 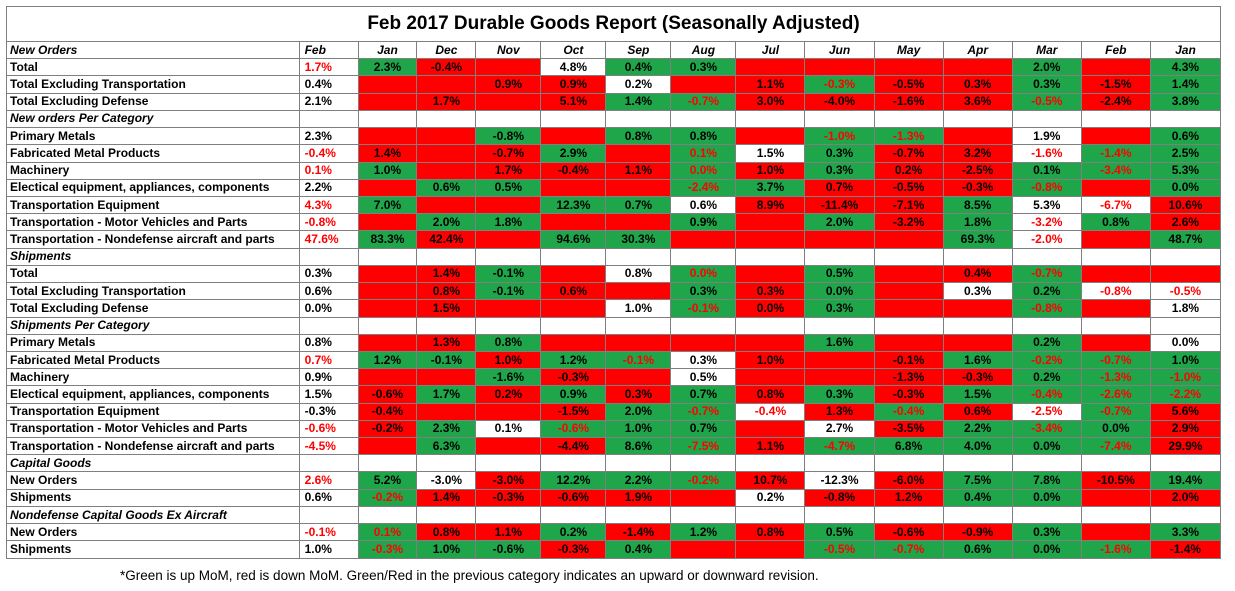 I want to click on value-cell: 12.2%, so click(x=573, y=480).